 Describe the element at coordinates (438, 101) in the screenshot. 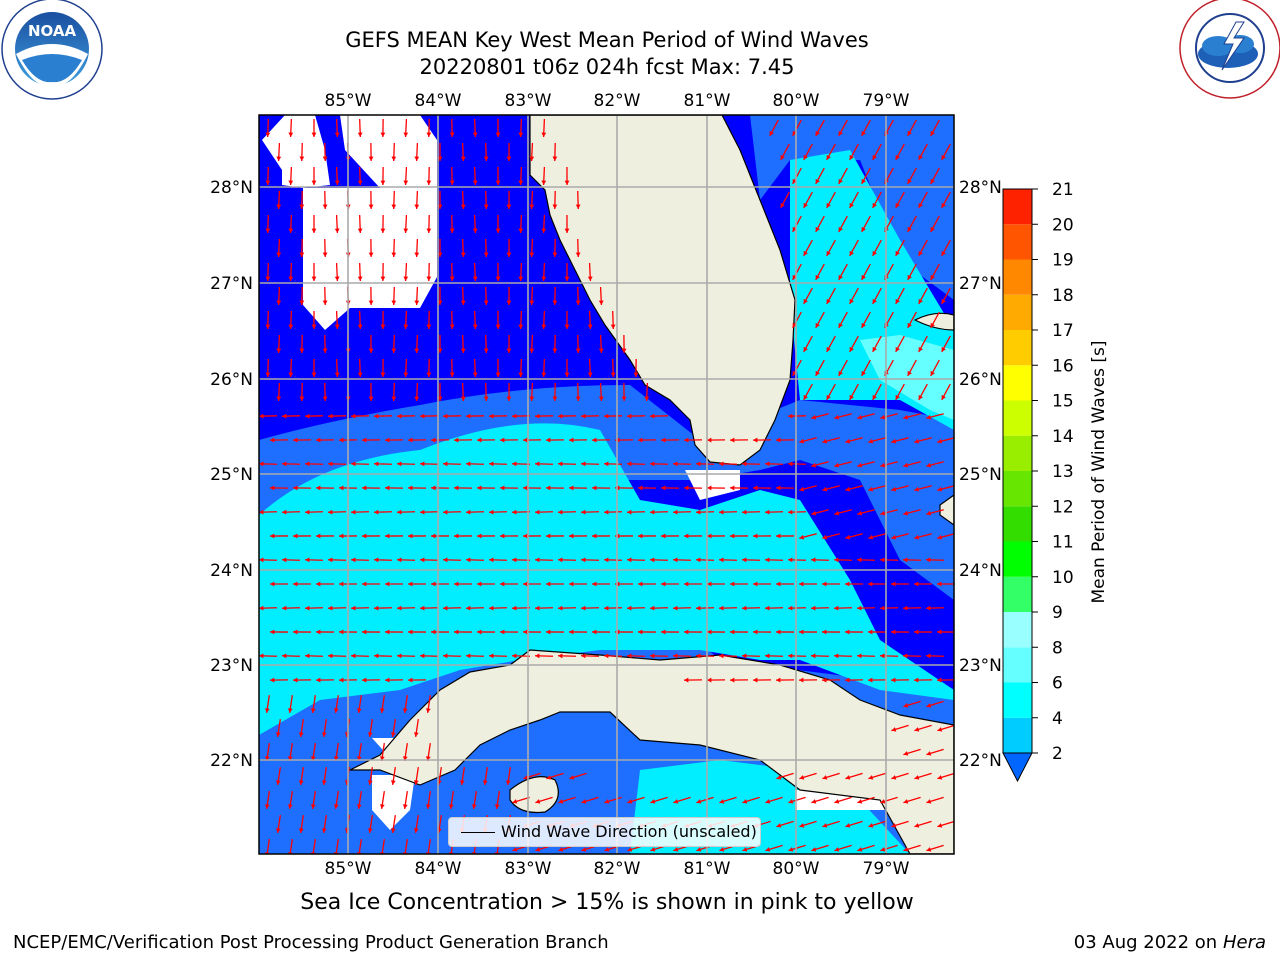

I see `lon-label-top: 84°W` at that location.